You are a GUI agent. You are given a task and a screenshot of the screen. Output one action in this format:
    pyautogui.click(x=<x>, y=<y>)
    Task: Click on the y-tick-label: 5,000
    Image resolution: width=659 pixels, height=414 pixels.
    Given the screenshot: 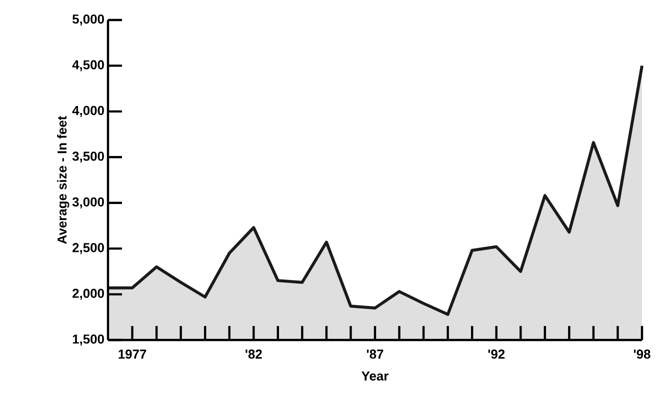 What is the action you would take?
    pyautogui.click(x=88, y=20)
    